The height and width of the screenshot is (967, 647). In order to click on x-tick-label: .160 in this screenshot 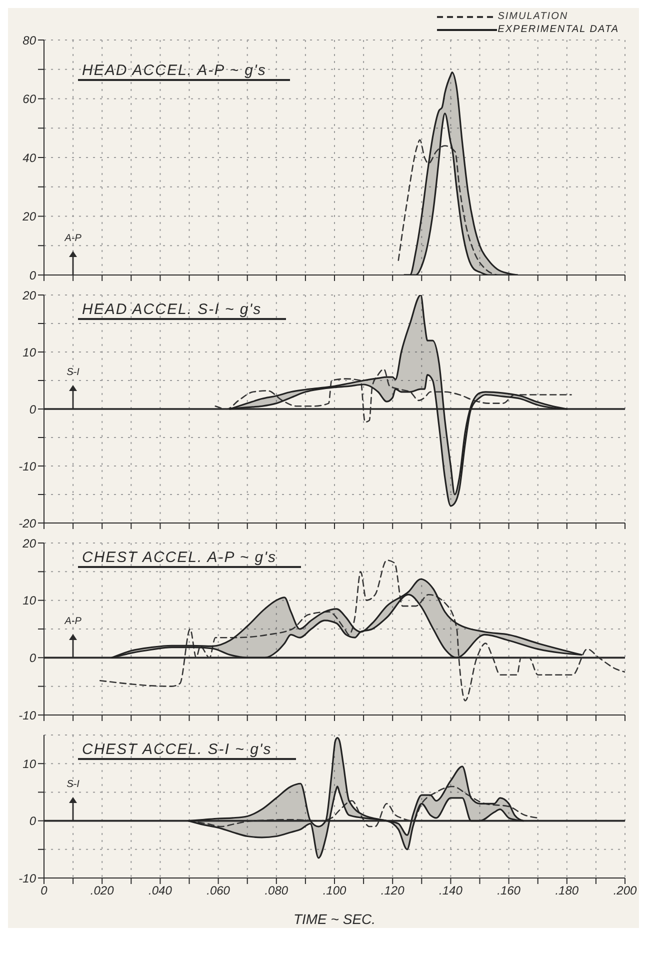, I will do `click(509, 891)`.